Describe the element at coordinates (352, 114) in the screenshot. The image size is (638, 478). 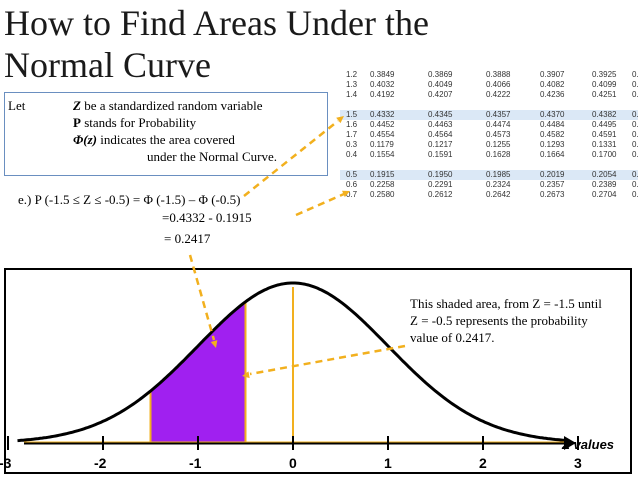
I see `z-table-cell: 1.5` at that location.